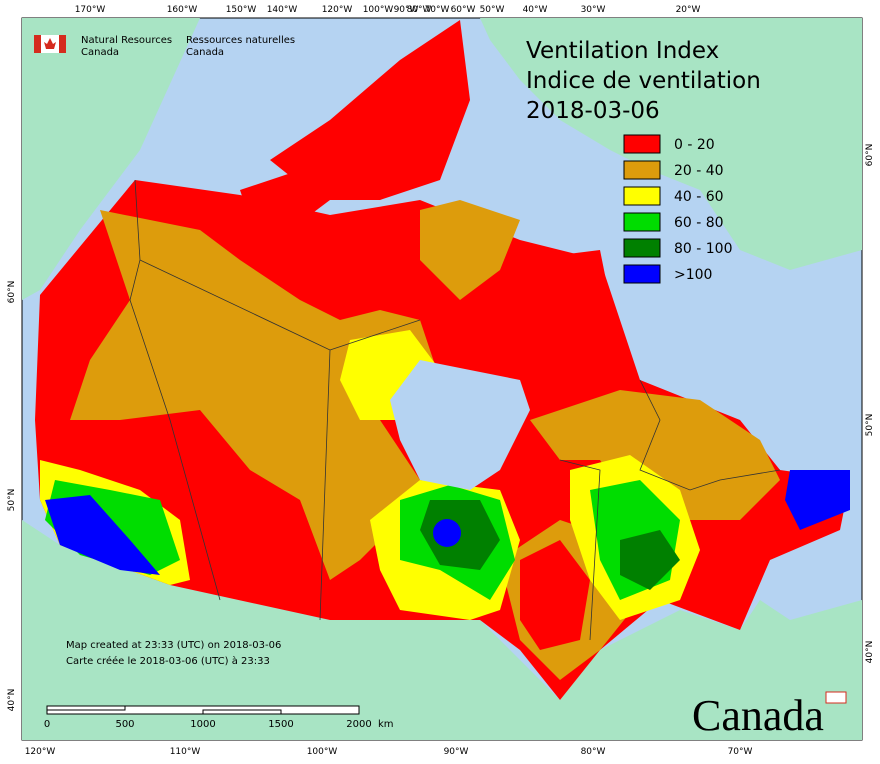 This screenshot has width=880, height=764. What do you see at coordinates (678, 209) in the screenshot?
I see `legend: 0 - 20 20 - 40 40 - 60 60 - 80 80 - 100 >100` at bounding box center [678, 209].